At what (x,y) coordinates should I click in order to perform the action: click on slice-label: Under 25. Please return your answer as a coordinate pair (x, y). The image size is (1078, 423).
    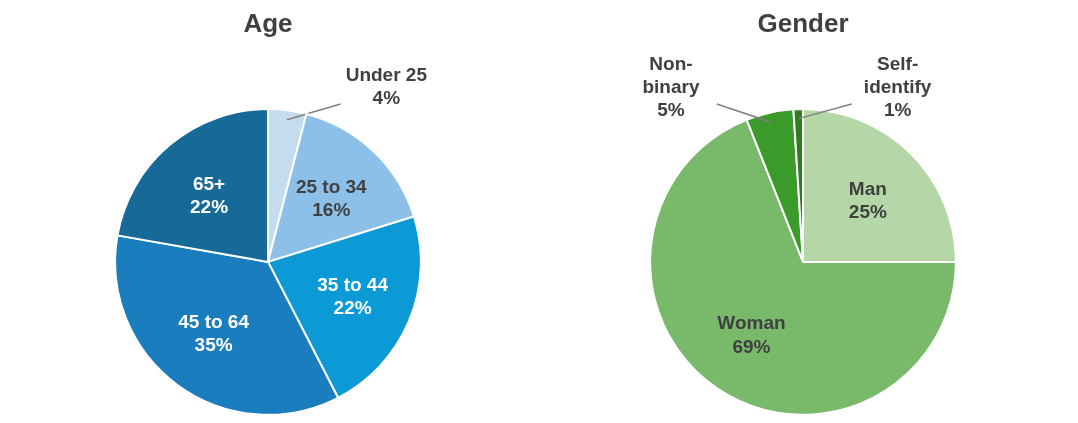
    Looking at the image, I should click on (386, 75).